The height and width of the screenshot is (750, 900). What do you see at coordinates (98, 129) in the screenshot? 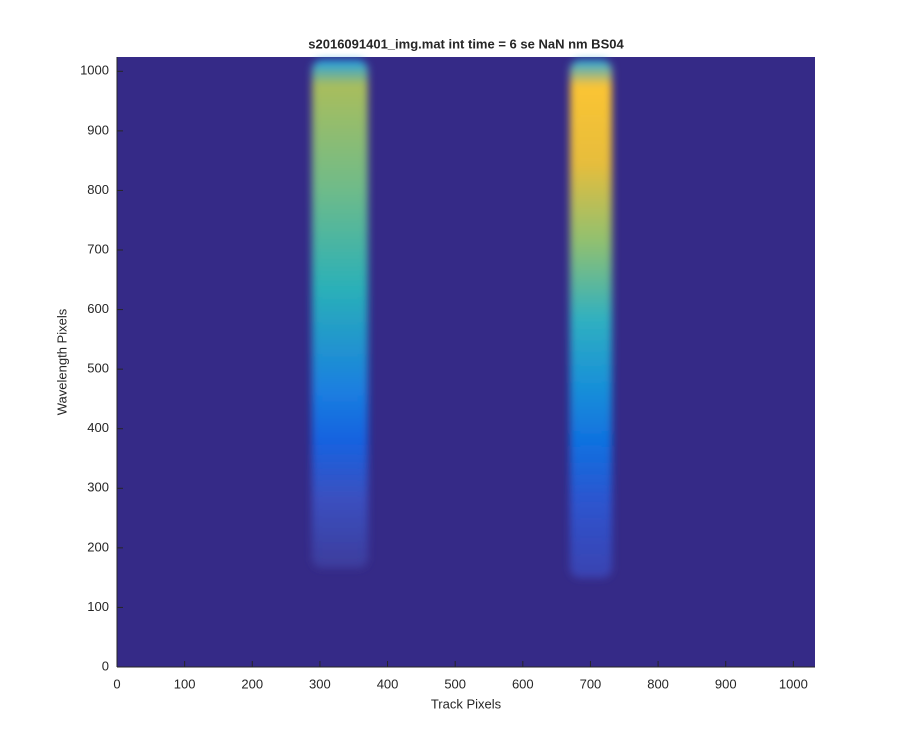
I see `y-tick-label: 900` at bounding box center [98, 129].